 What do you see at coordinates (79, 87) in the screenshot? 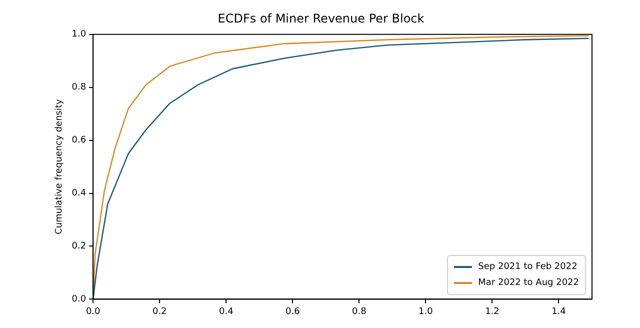
I see `y-tick-label: 0.8` at bounding box center [79, 87].